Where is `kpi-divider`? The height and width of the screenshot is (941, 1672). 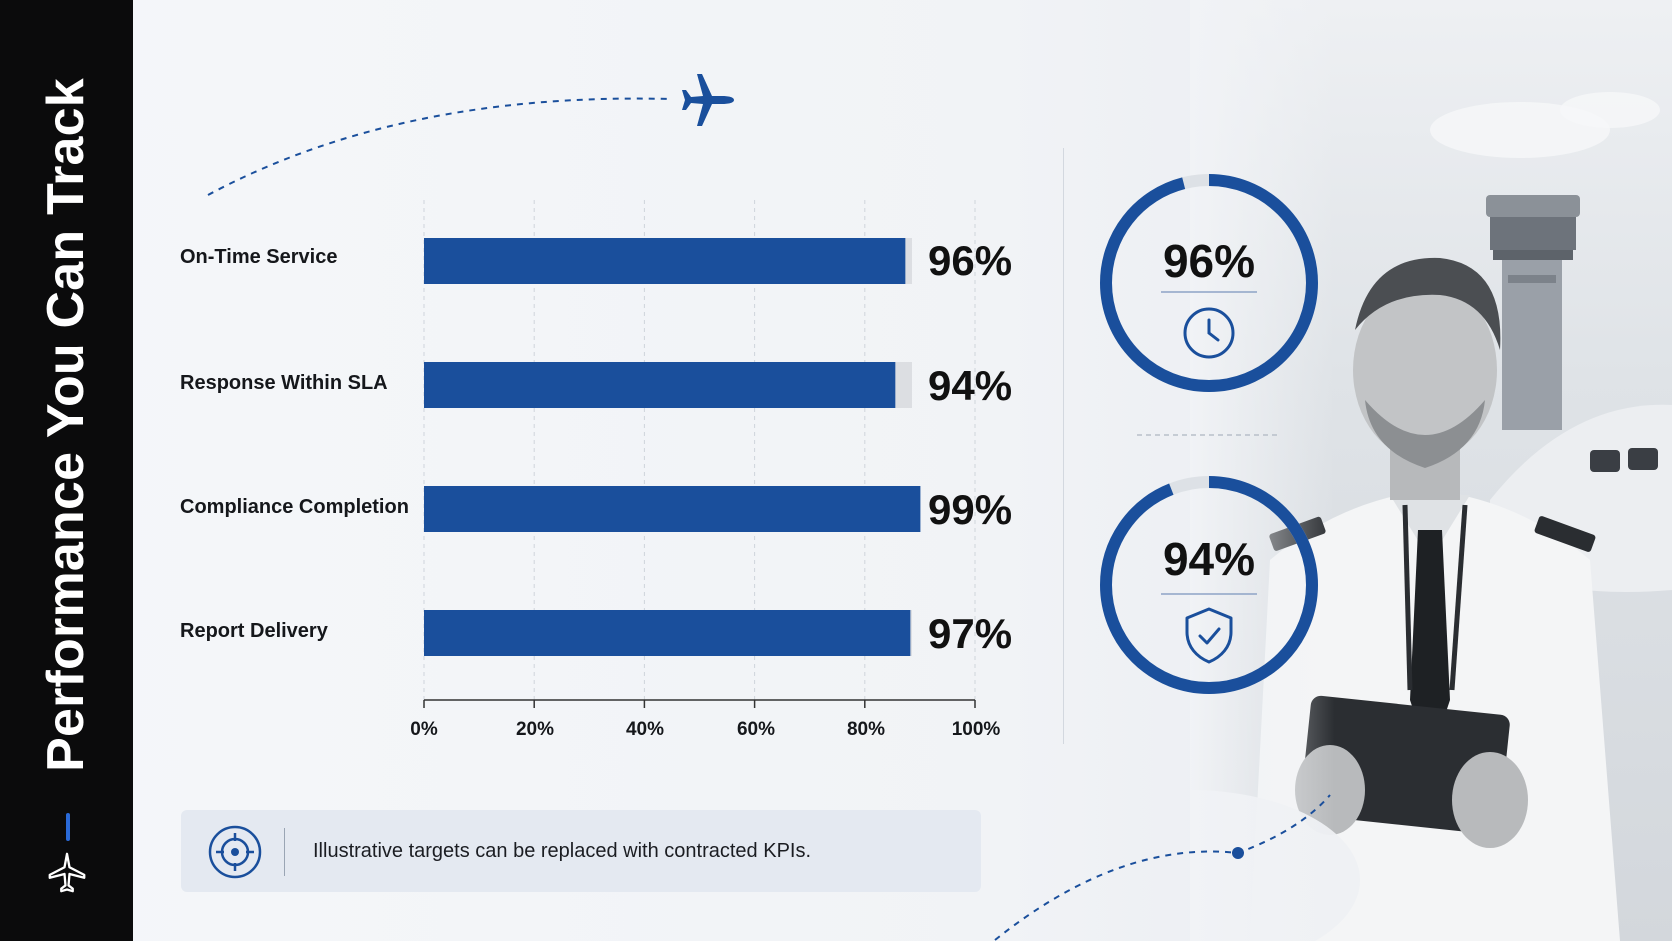
kpi-divider is located at coordinates (1063, 446).